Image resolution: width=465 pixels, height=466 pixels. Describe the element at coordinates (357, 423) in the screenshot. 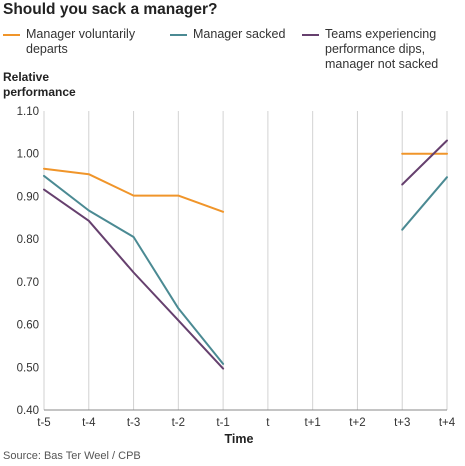

I see `x-tick-label: t+2` at that location.